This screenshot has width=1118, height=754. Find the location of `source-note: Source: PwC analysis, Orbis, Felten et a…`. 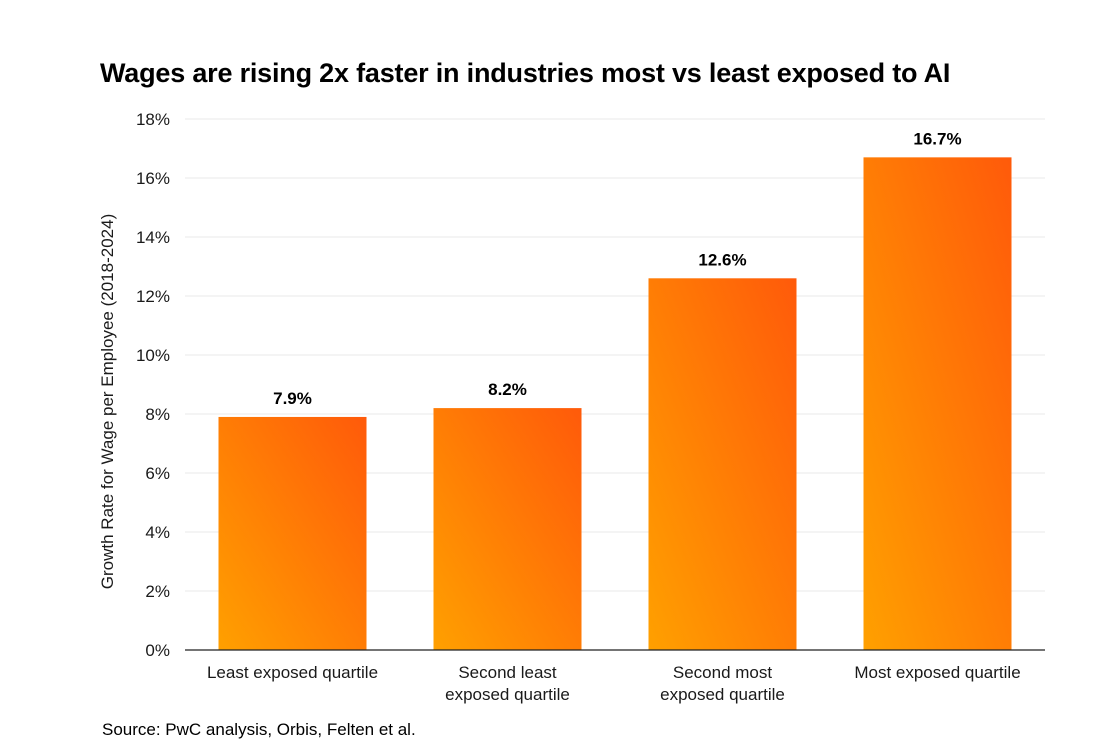

source-note: Source: PwC analysis, Orbis, Felten et a… is located at coordinates (259, 729).